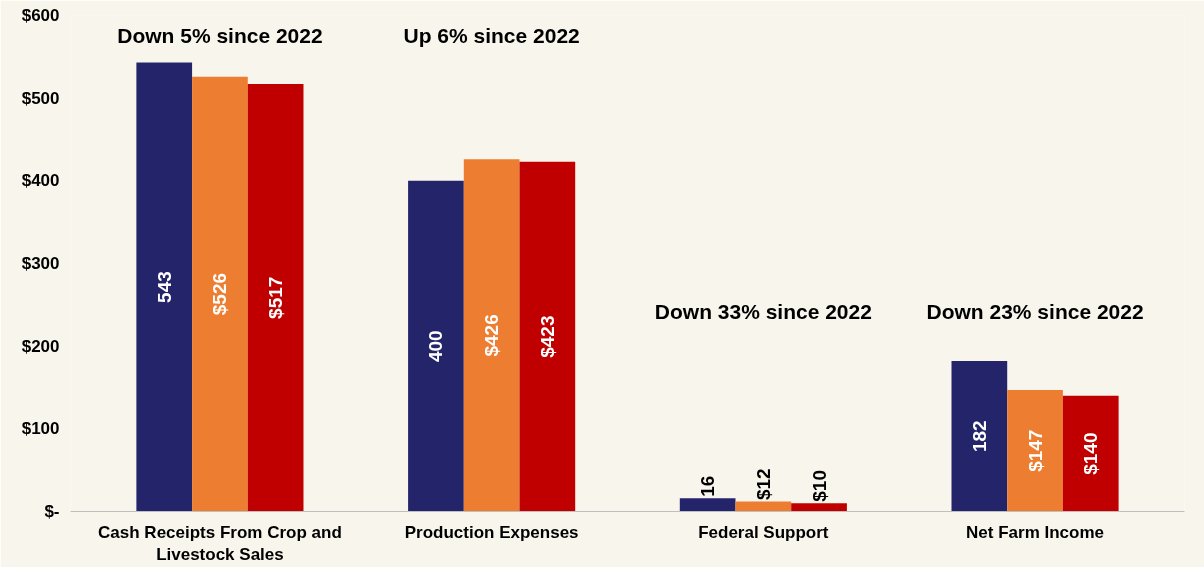  Describe the element at coordinates (819, 486) in the screenshot. I see `data-label: $10` at that location.